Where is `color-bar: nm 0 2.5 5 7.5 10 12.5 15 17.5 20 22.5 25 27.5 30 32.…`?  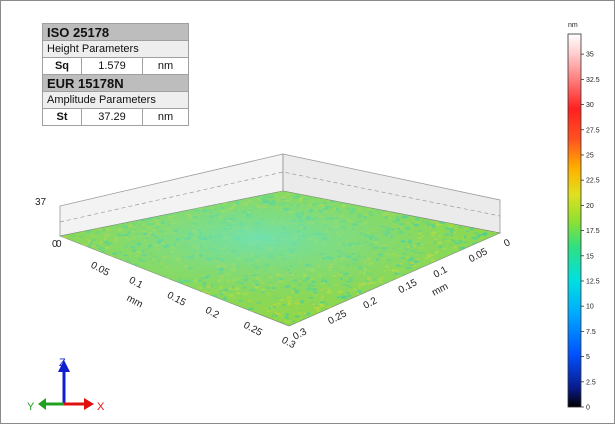 color-bar: nm 0 2.5 5 7.5 10 12.5 15 17.5 20 22.5 25 27.5 30 32.… is located at coordinates (583, 217).